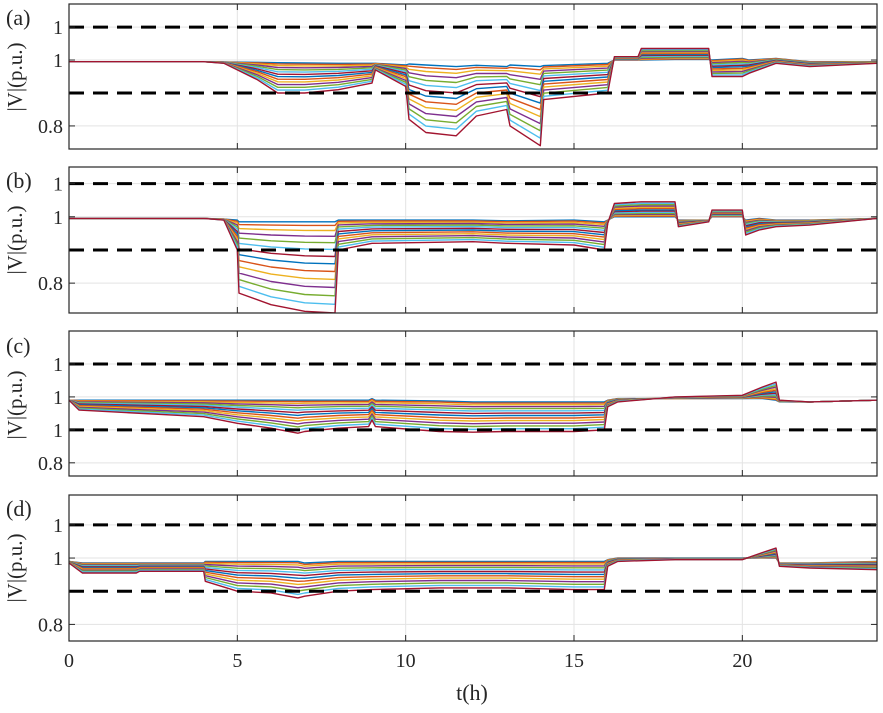  I want to click on panel-c-series-group, so click(473, 407).